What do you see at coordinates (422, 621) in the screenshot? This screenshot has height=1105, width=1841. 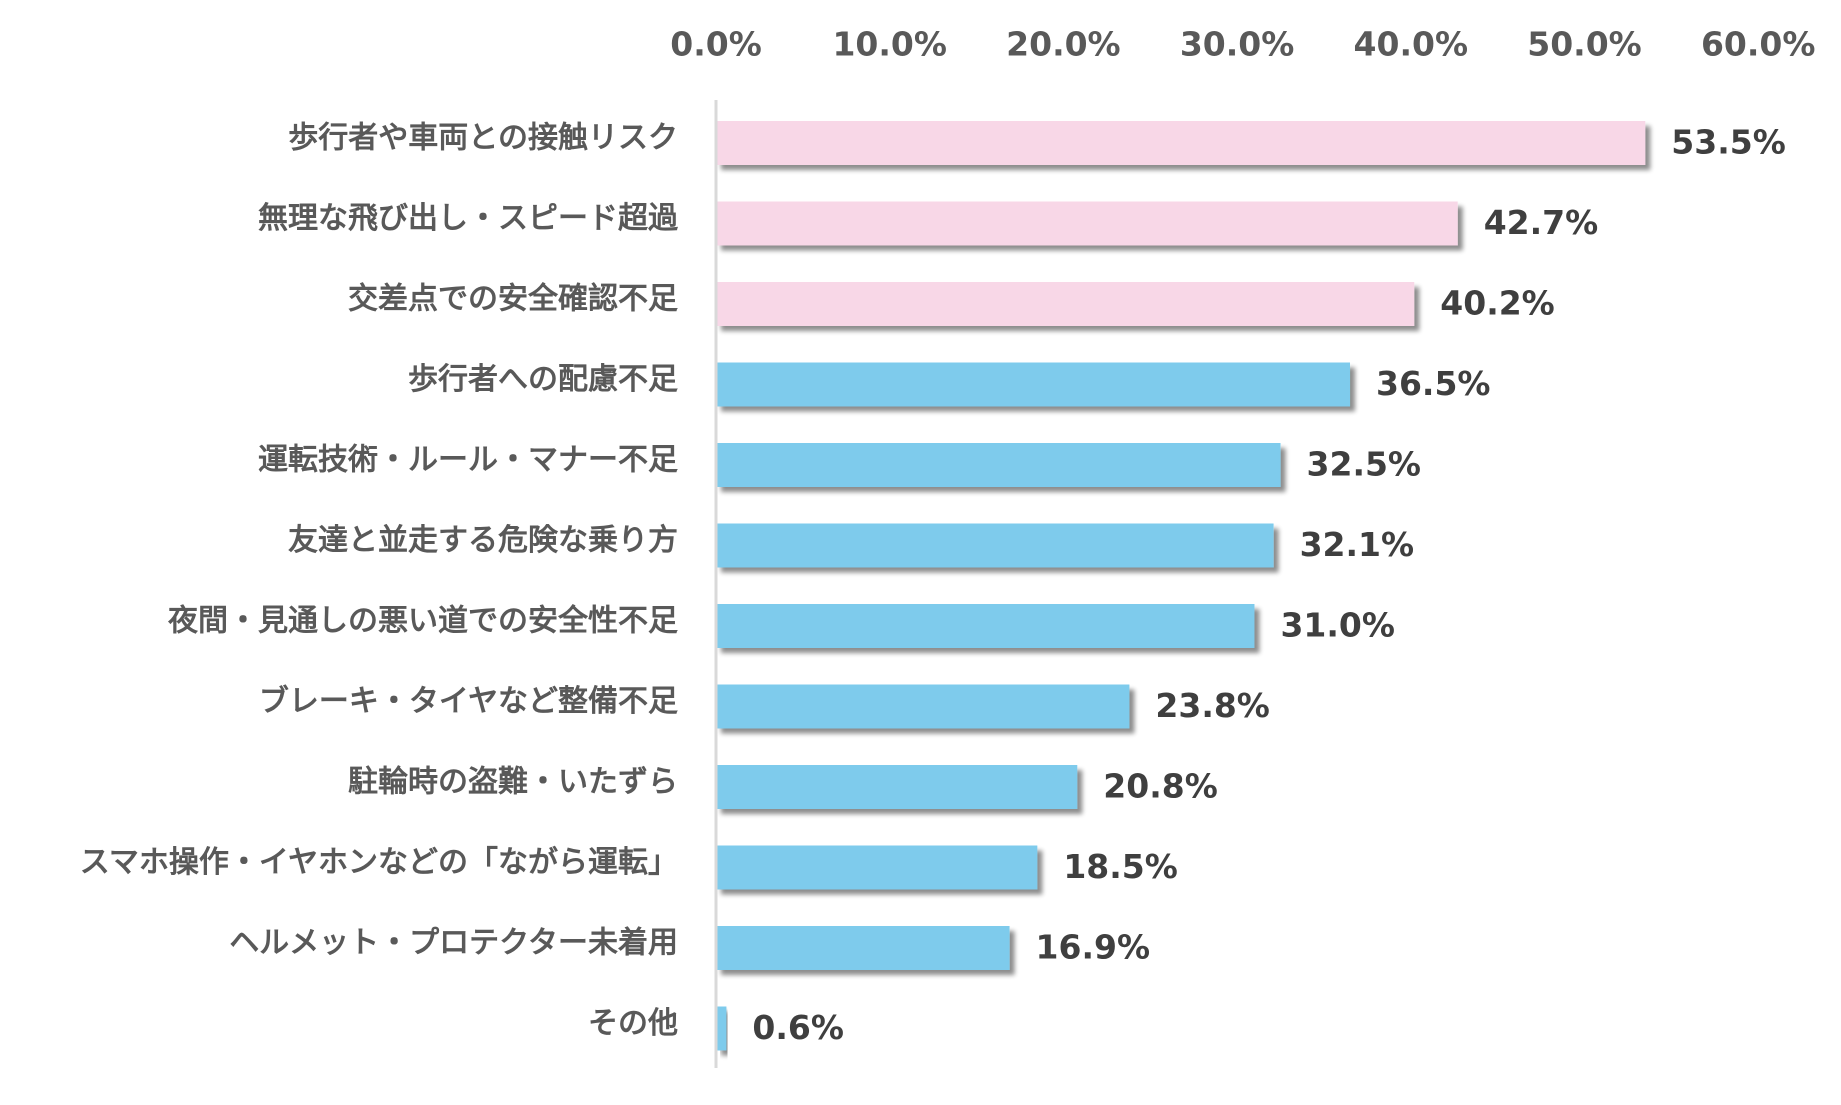 I see `category-label: 夜間・見通しの悪い道での安全性不足` at bounding box center [422, 621].